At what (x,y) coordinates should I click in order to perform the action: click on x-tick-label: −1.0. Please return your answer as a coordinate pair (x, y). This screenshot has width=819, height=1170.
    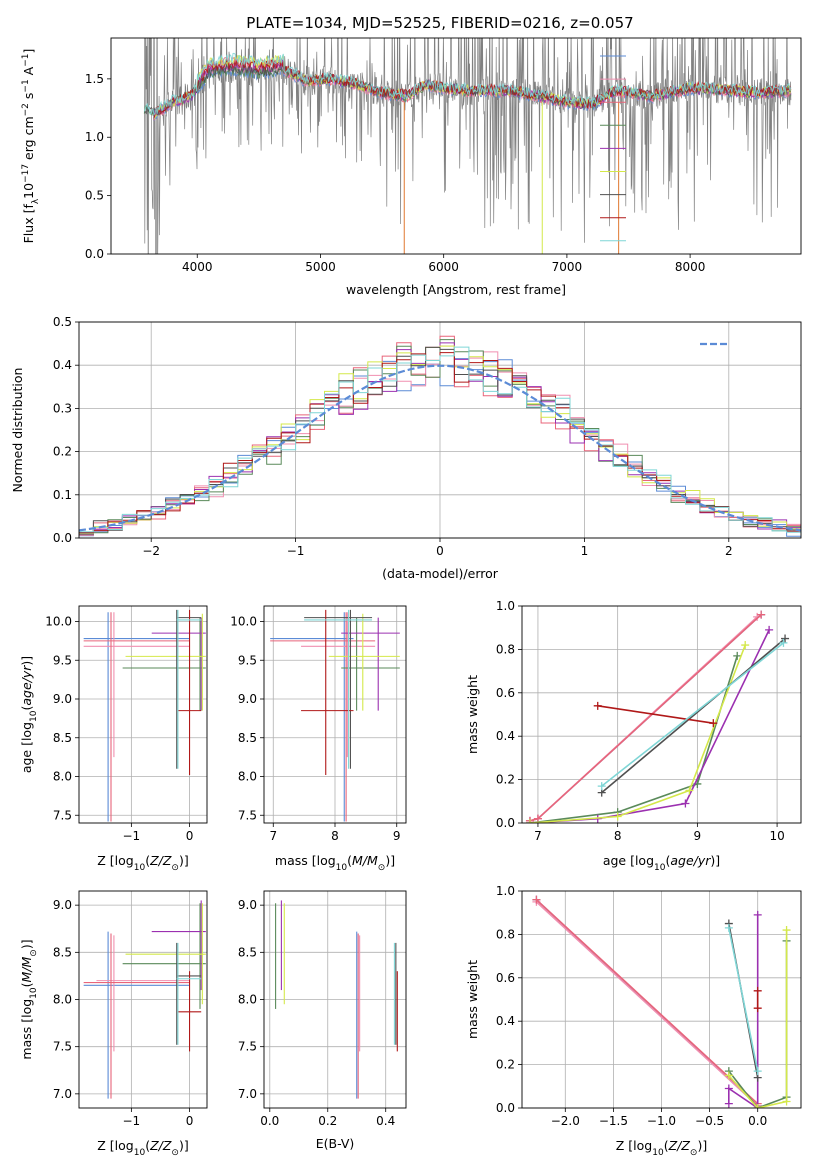
    Looking at the image, I should click on (661, 1121).